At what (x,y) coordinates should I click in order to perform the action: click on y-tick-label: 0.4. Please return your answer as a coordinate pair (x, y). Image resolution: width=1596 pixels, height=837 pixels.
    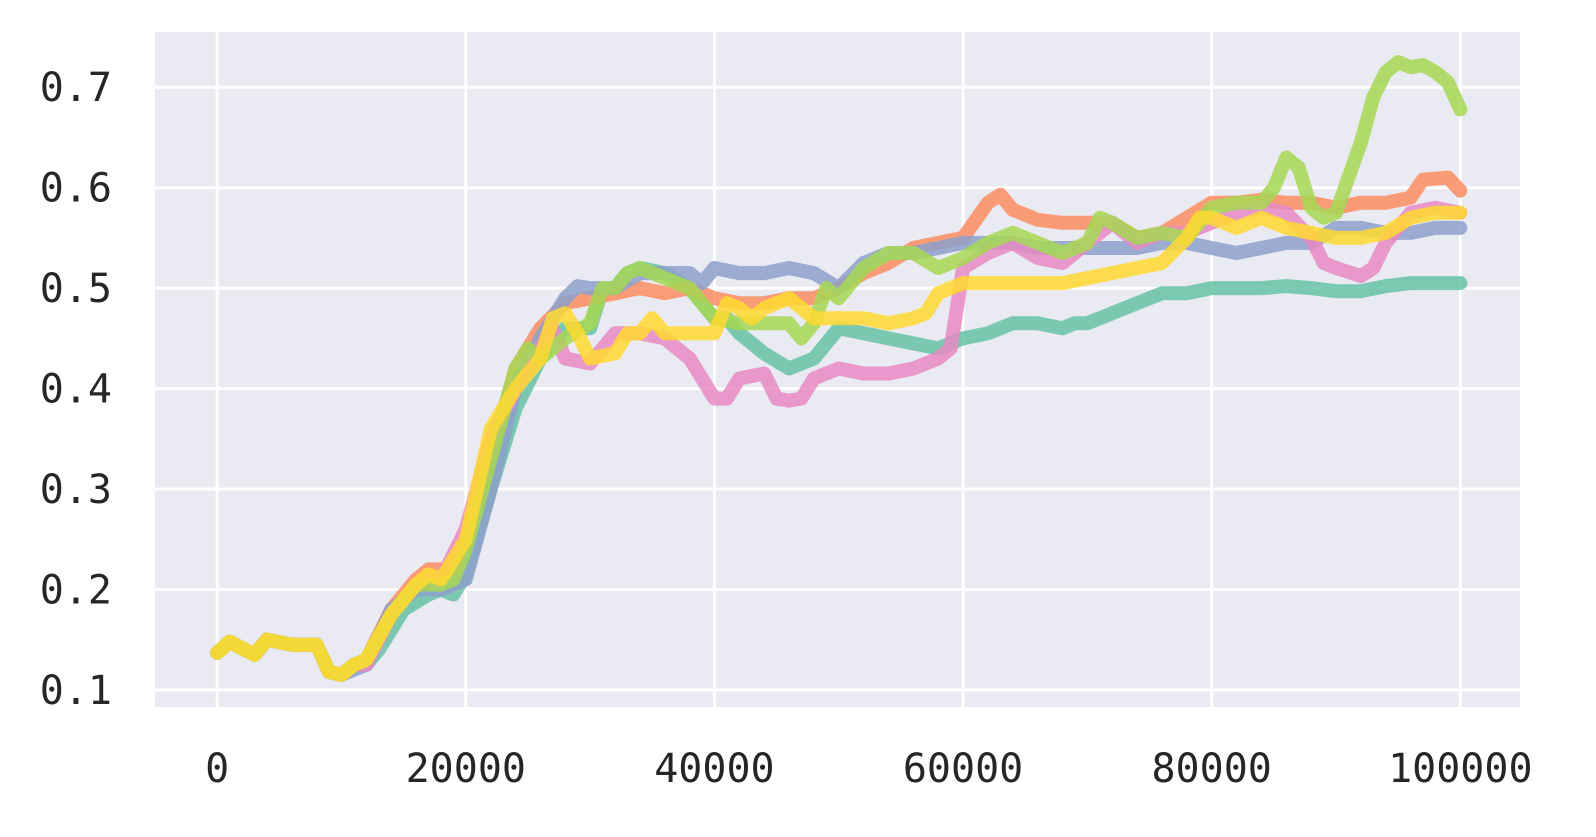
    Looking at the image, I should click on (76, 390).